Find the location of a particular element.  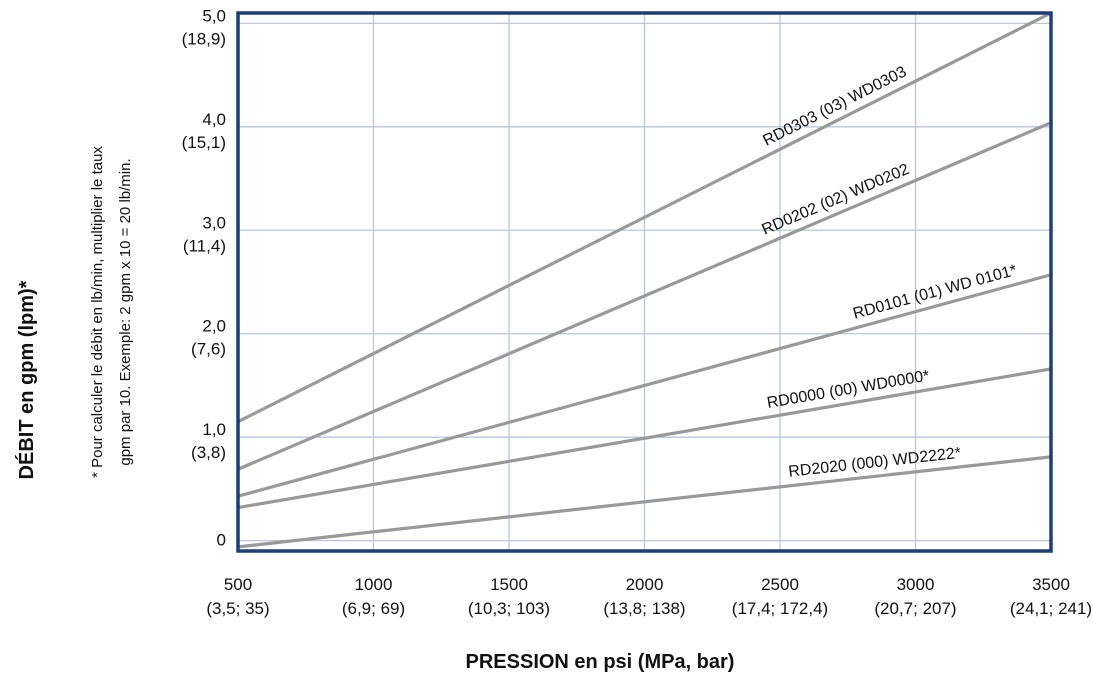

series-label-rd0202: RD0202 (02) WD0202 is located at coordinates (836, 200).